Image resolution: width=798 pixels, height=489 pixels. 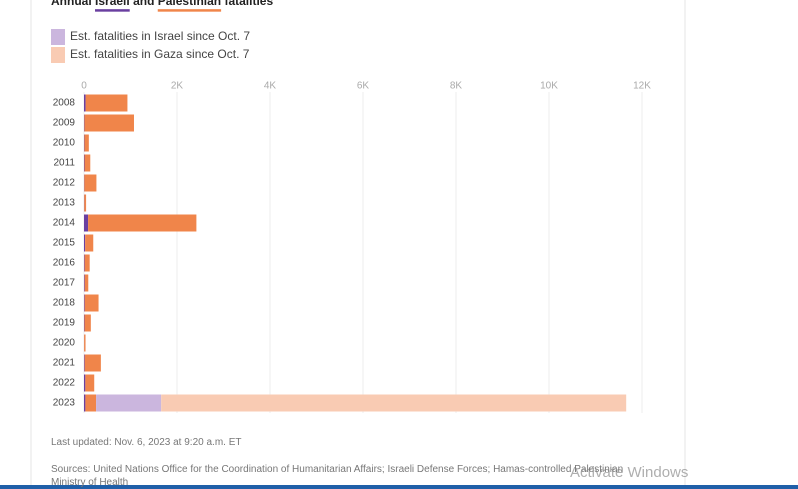 I want to click on x-tick-label: 6K, so click(x=363, y=86).